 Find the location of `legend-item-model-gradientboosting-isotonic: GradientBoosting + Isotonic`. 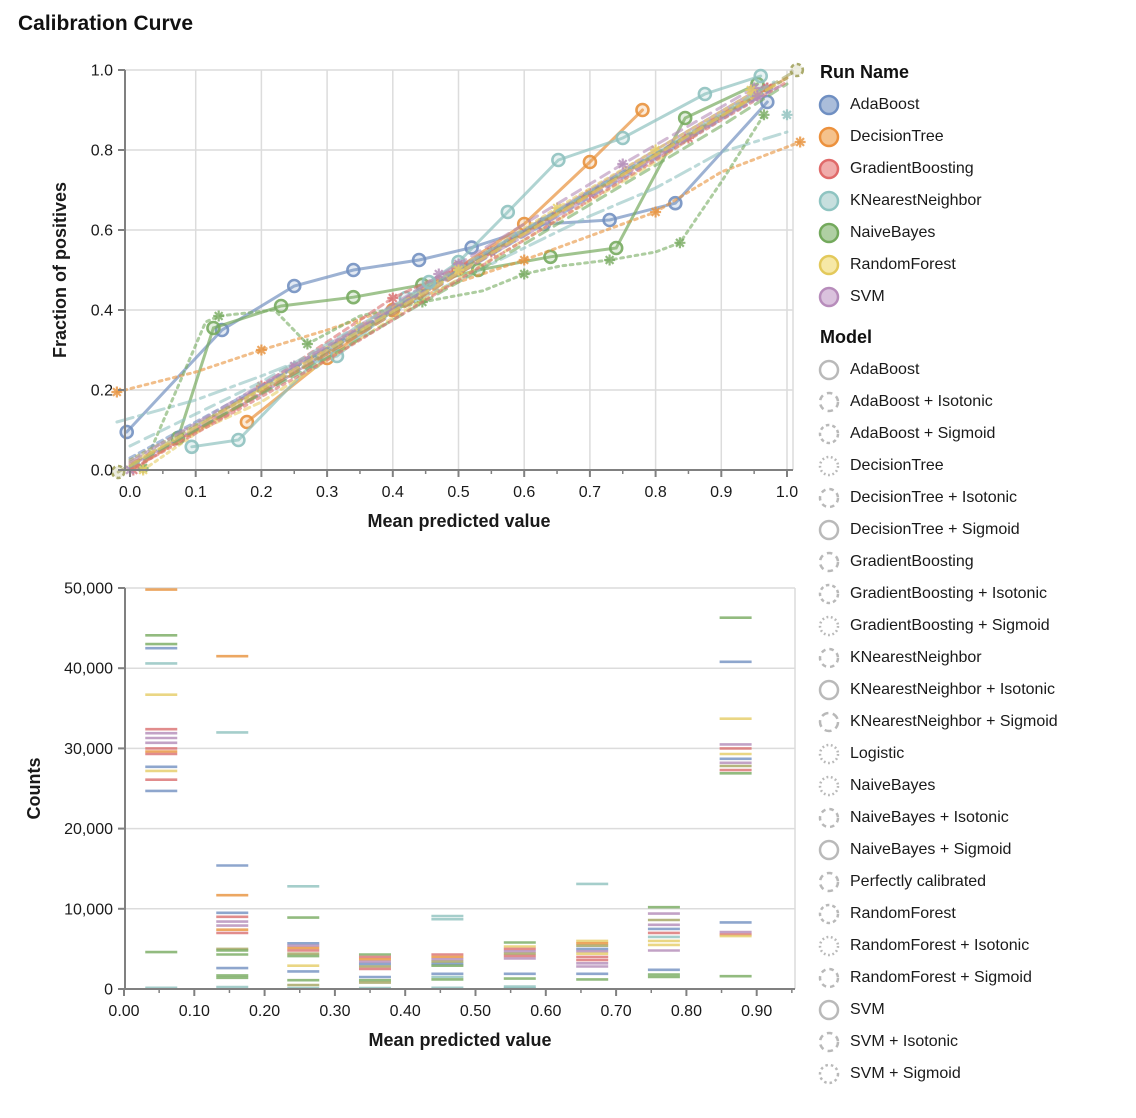

legend-item-model-gradientboosting-isotonic: GradientBoosting + Isotonic is located at coordinates (977, 594).